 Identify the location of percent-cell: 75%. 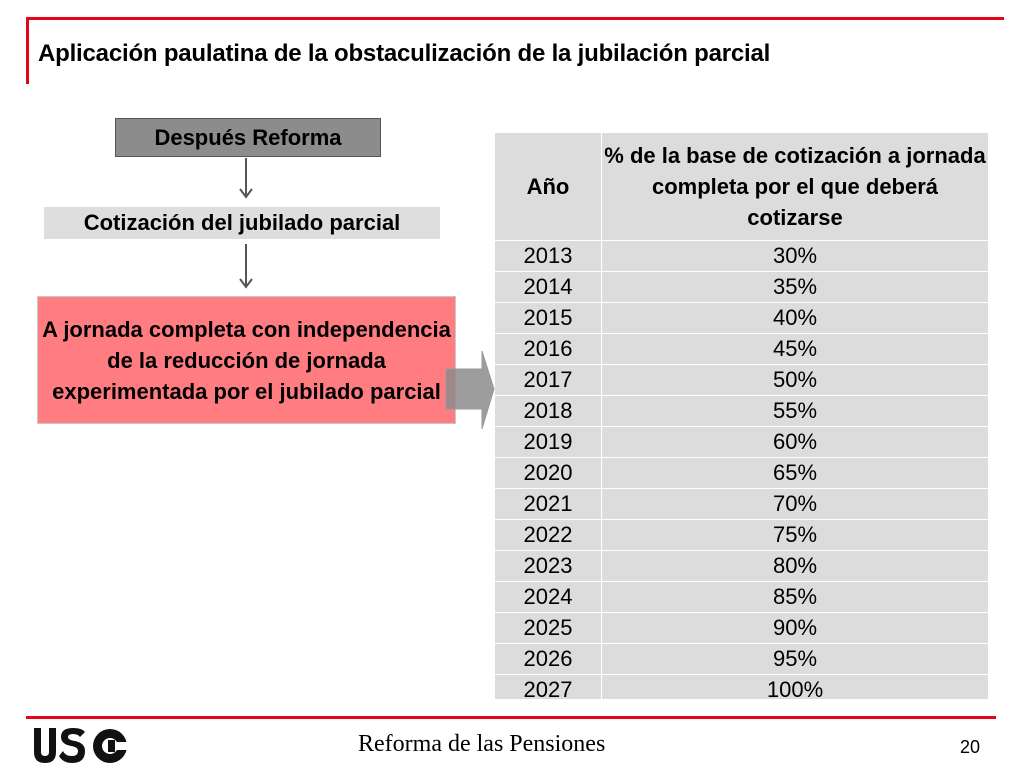
(794, 535).